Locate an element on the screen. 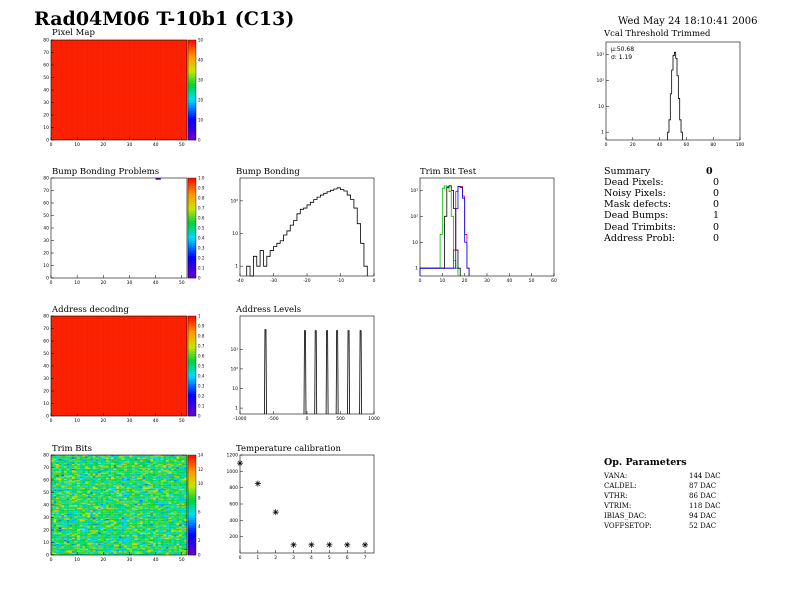  colorbar-tick-label: 6 is located at coordinates (199, 512).